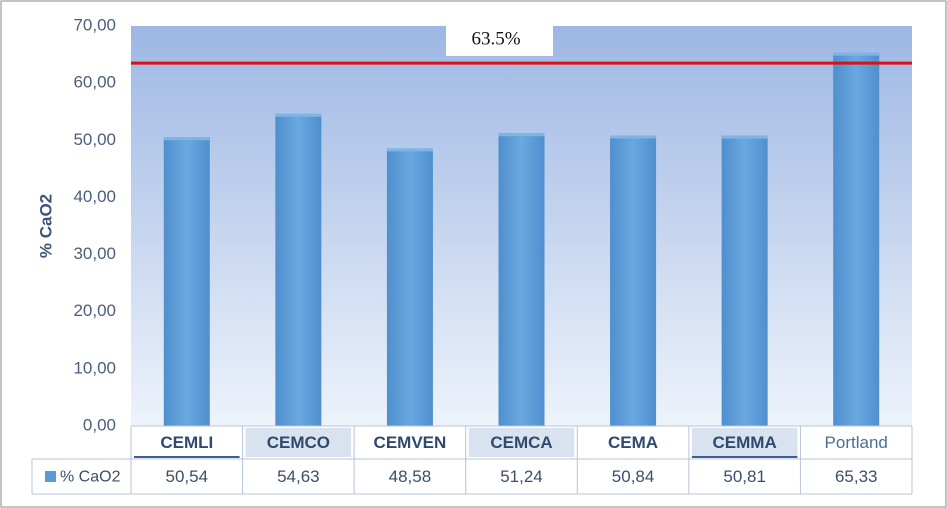 The width and height of the screenshot is (947, 508). What do you see at coordinates (94, 310) in the screenshot?
I see `y-tick-label: 20,00` at bounding box center [94, 310].